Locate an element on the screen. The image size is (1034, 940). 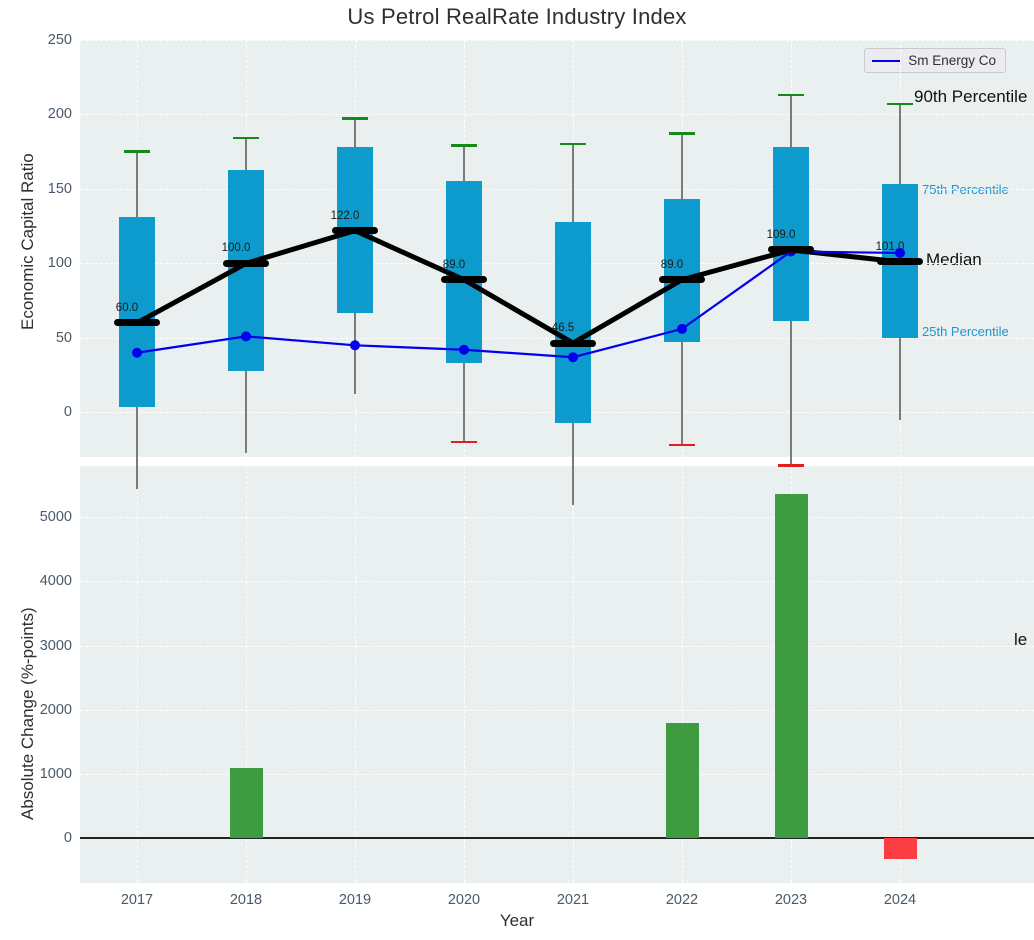
y-axis-tick-label: 2000 is located at coordinates (55, 709).